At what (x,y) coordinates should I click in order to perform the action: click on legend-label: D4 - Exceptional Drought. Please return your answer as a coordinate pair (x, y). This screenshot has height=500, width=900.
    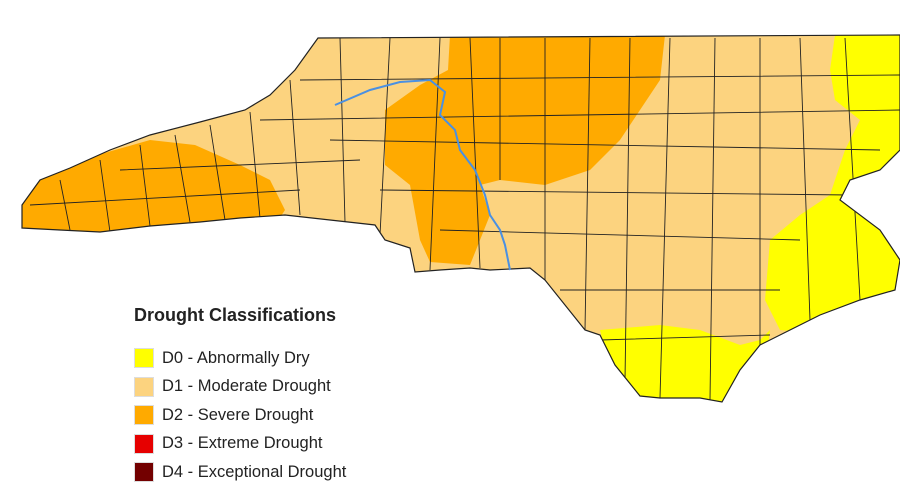
    Looking at the image, I should click on (254, 471).